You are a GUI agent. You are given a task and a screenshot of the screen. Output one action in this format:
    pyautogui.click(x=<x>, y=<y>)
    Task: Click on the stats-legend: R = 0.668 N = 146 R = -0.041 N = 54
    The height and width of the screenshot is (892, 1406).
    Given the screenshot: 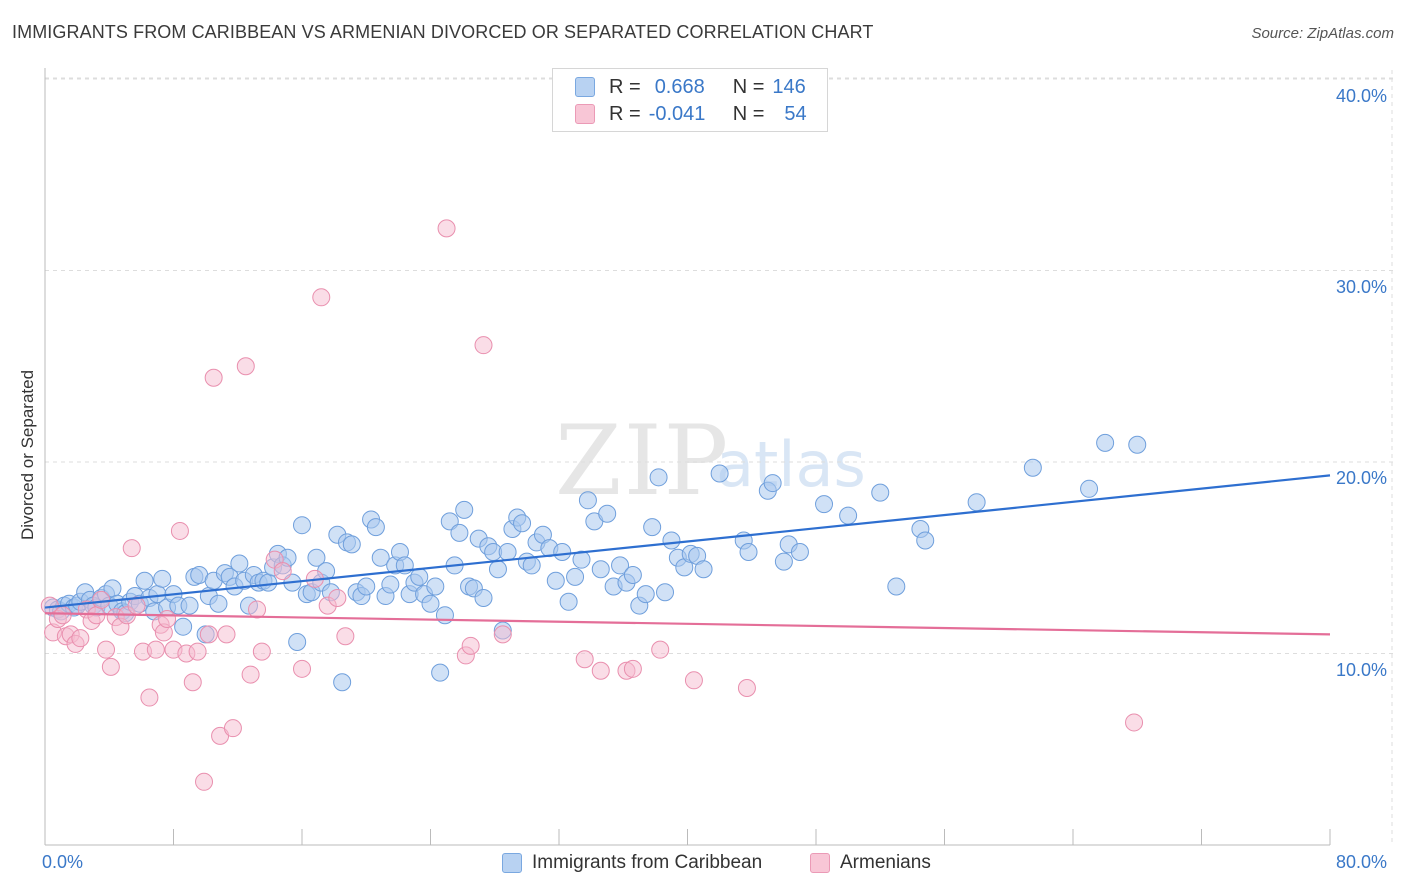 What is the action you would take?
    pyautogui.click(x=690, y=100)
    